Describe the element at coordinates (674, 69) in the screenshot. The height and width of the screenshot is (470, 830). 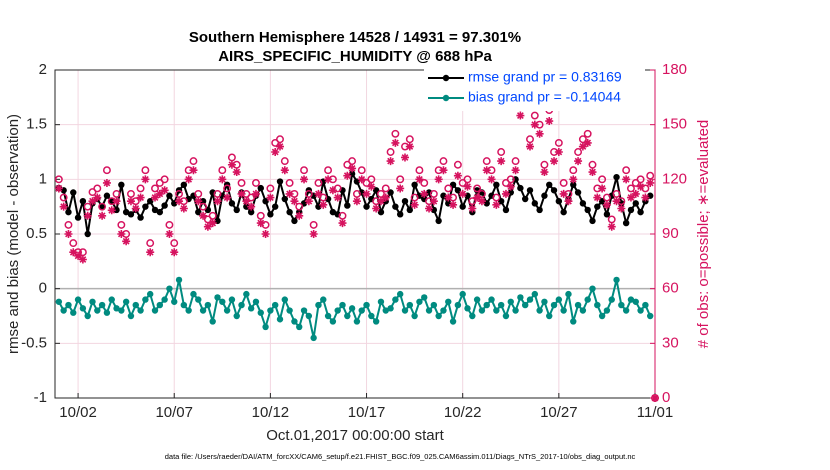
I see `y2-tick-label: 180` at that location.